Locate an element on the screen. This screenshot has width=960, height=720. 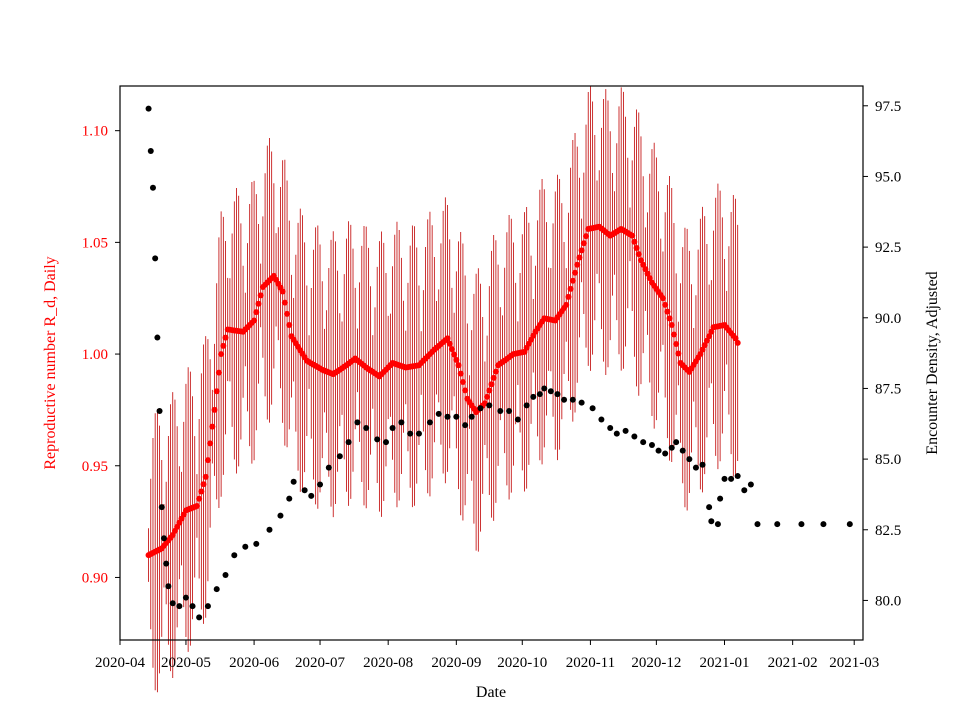
x-tick-label: 2020-06 is located at coordinates (254, 663).